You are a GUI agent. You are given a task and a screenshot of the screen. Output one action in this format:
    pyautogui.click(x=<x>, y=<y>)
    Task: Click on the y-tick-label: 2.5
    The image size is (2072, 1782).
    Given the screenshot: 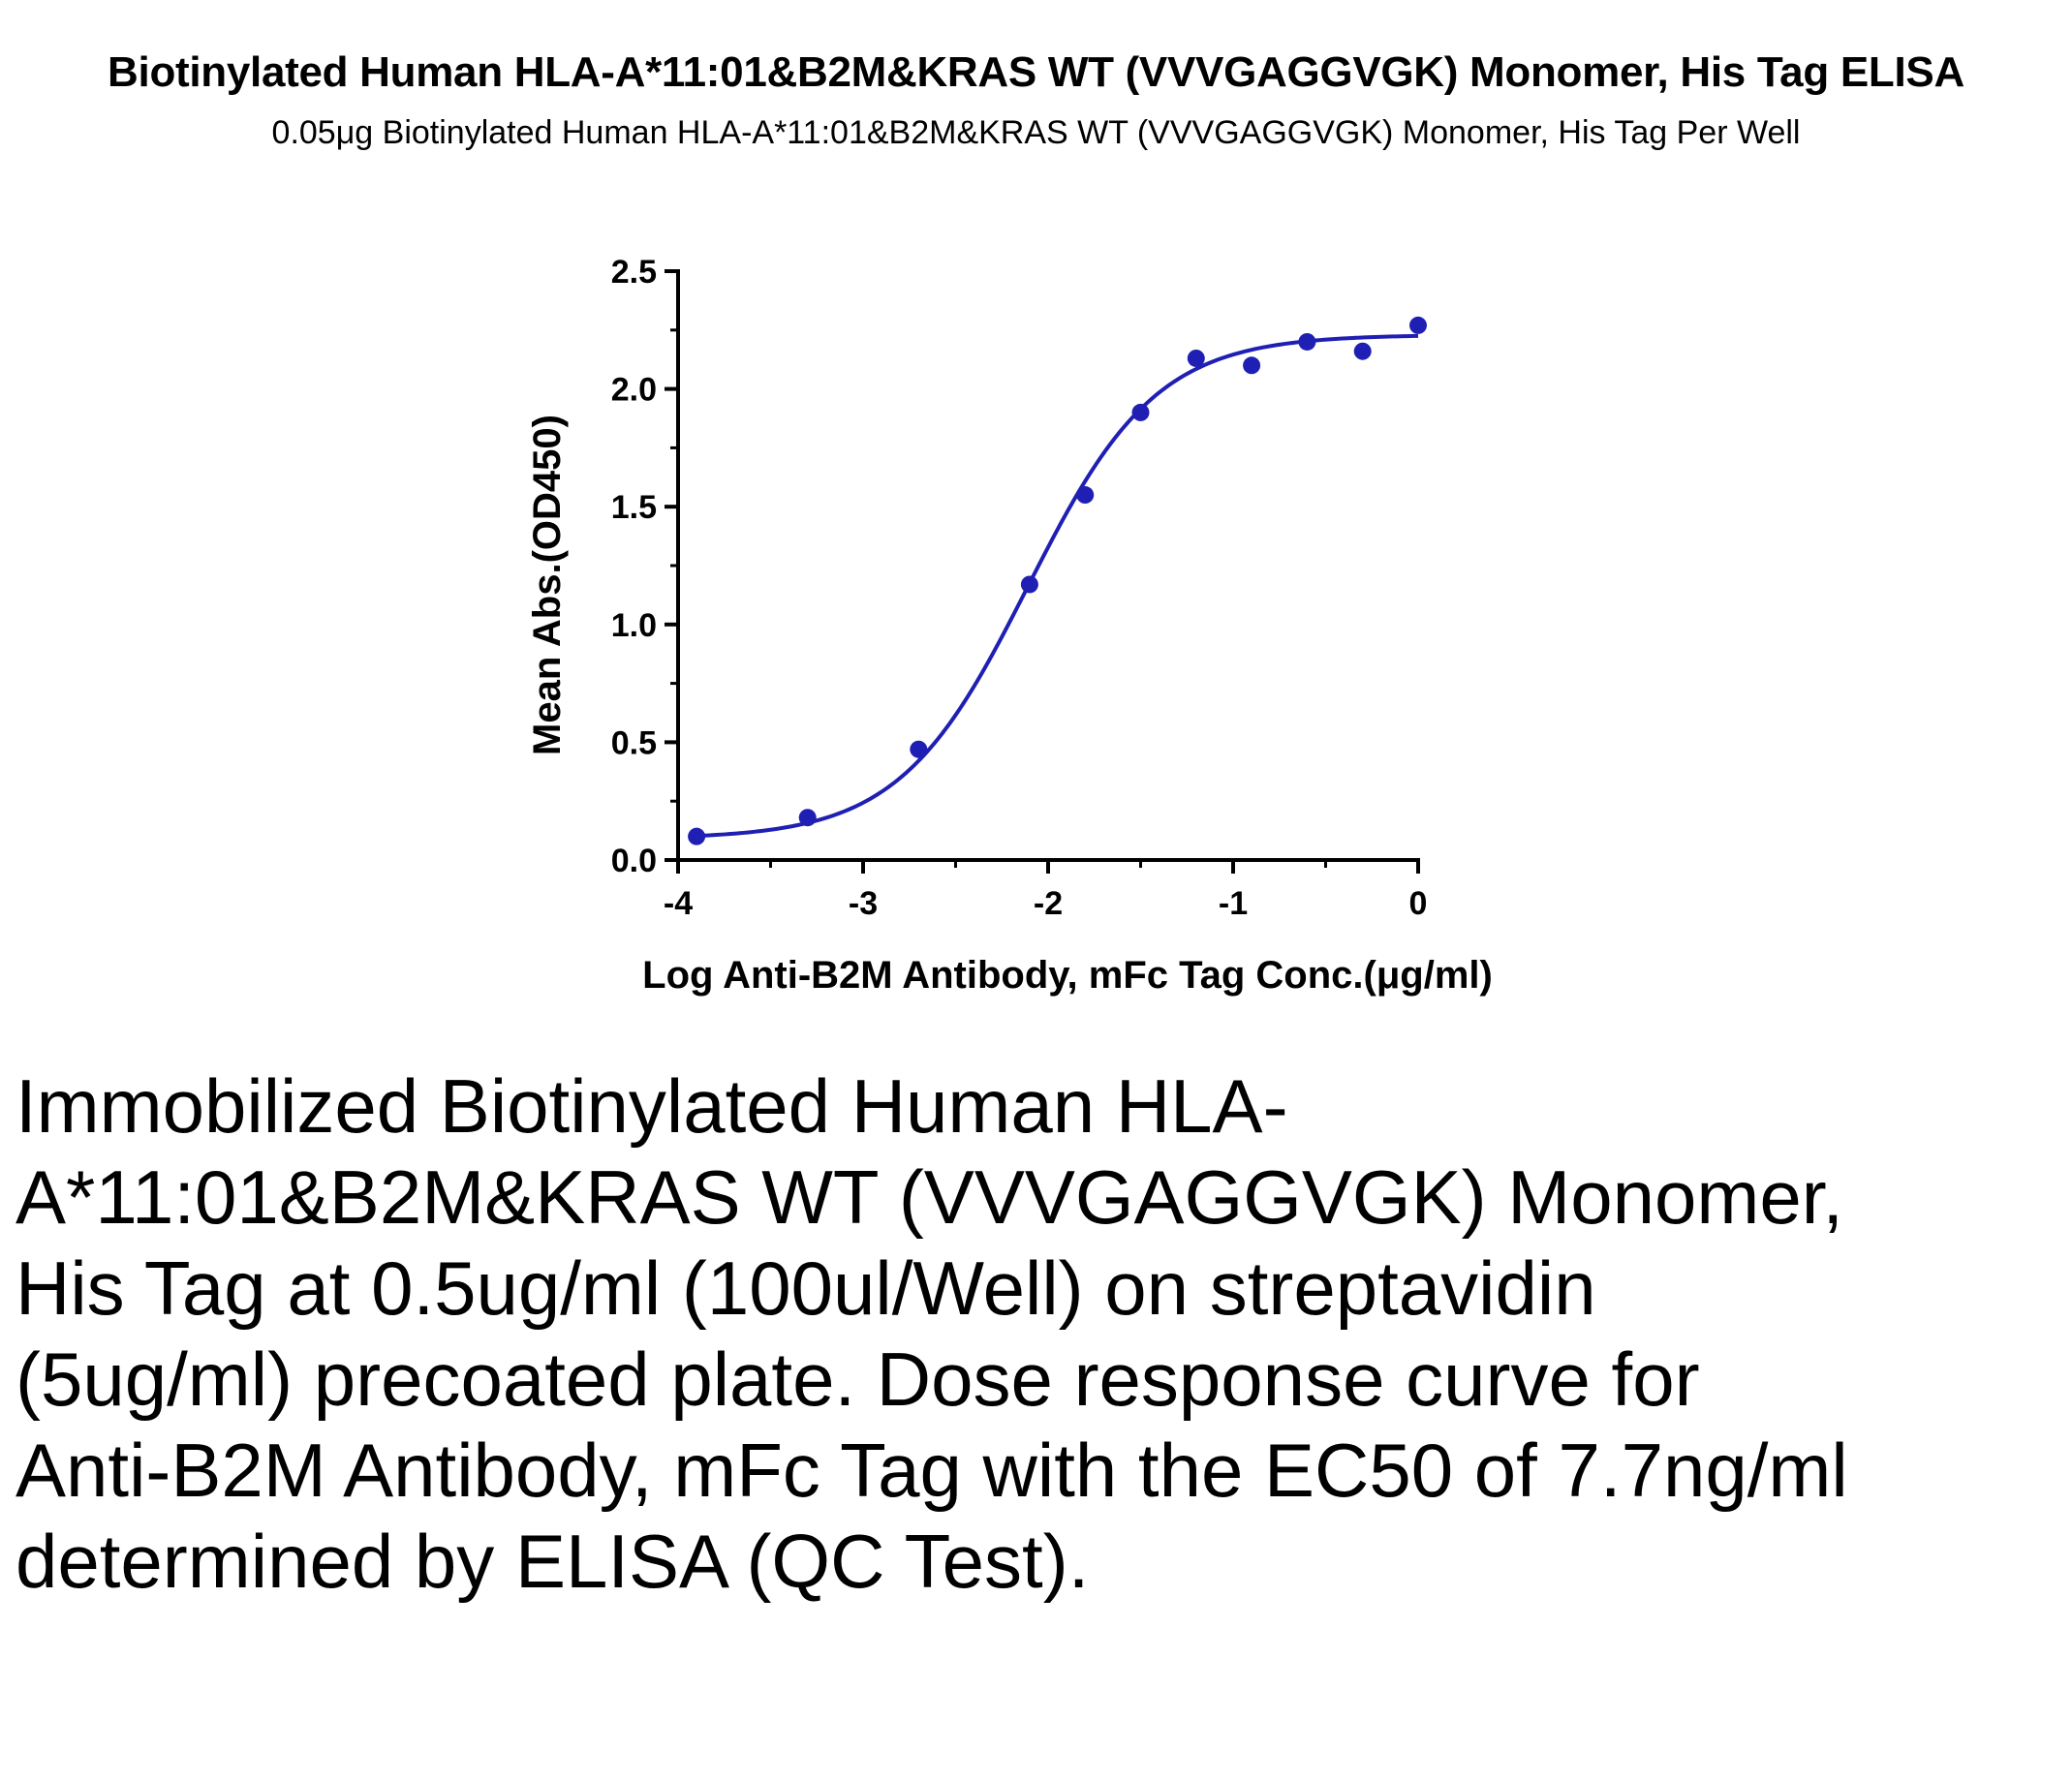 What is the action you would take?
    pyautogui.click(x=634, y=272)
    